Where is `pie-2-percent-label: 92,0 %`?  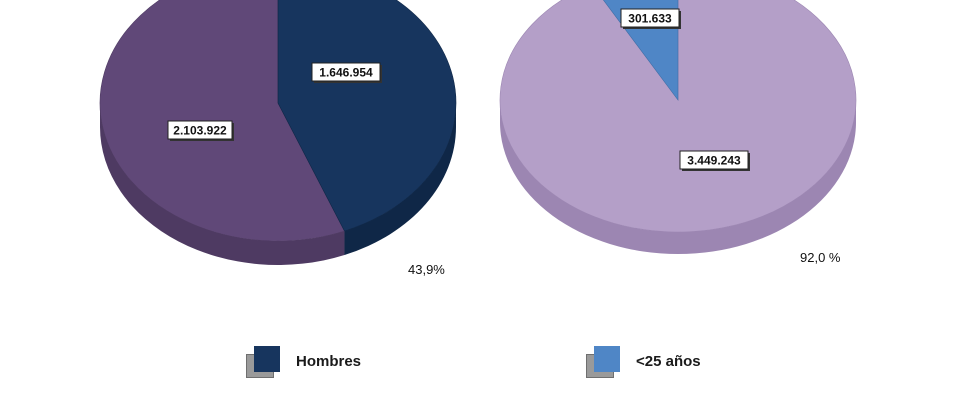 pie-2-percent-label: 92,0 % is located at coordinates (820, 257).